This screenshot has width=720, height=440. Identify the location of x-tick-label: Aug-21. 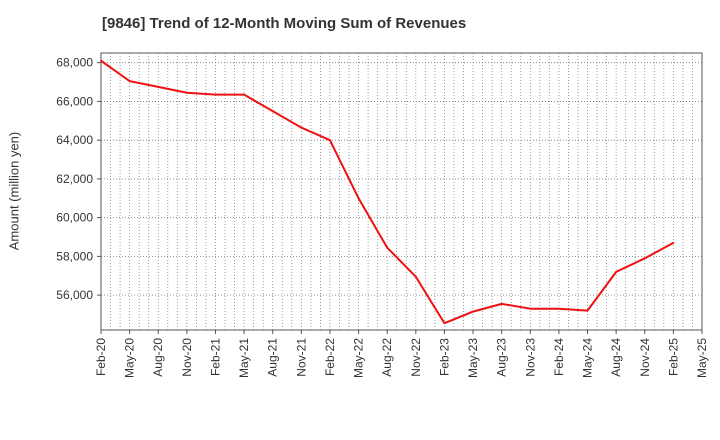
(273, 357).